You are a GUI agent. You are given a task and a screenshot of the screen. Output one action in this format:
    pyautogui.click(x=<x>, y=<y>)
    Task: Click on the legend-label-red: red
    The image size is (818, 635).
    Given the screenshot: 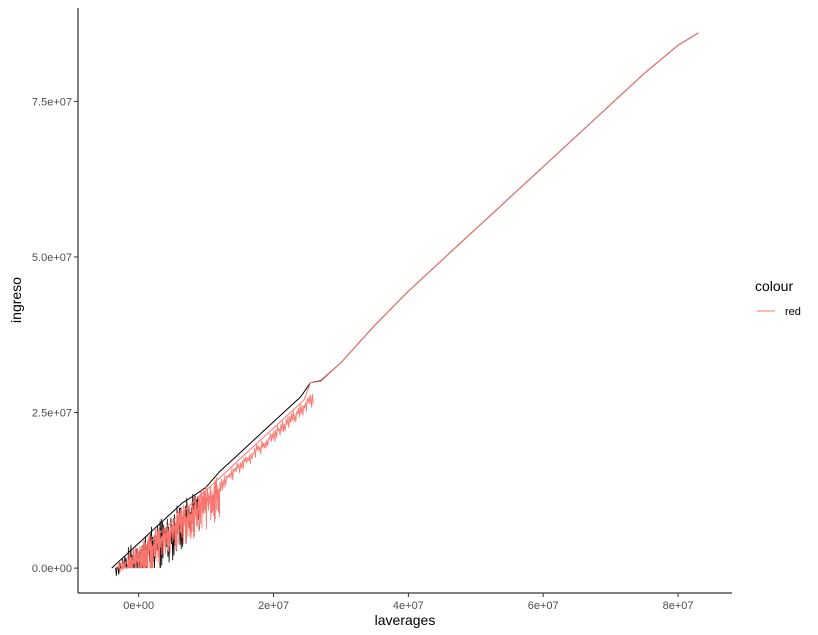 What is the action you would take?
    pyautogui.click(x=793, y=312)
    